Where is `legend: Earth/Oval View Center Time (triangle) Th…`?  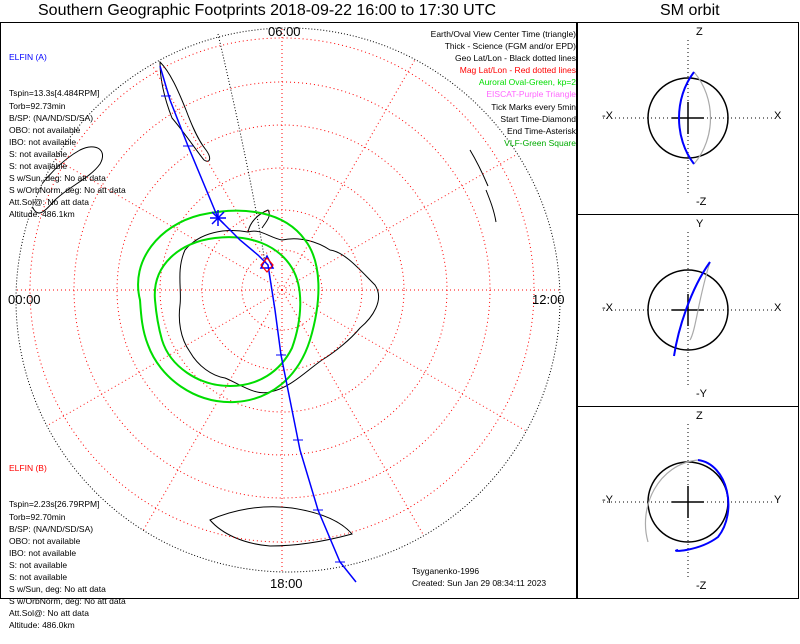 legend: Earth/Oval View Center Time (triangle) Th… is located at coordinates (503, 88).